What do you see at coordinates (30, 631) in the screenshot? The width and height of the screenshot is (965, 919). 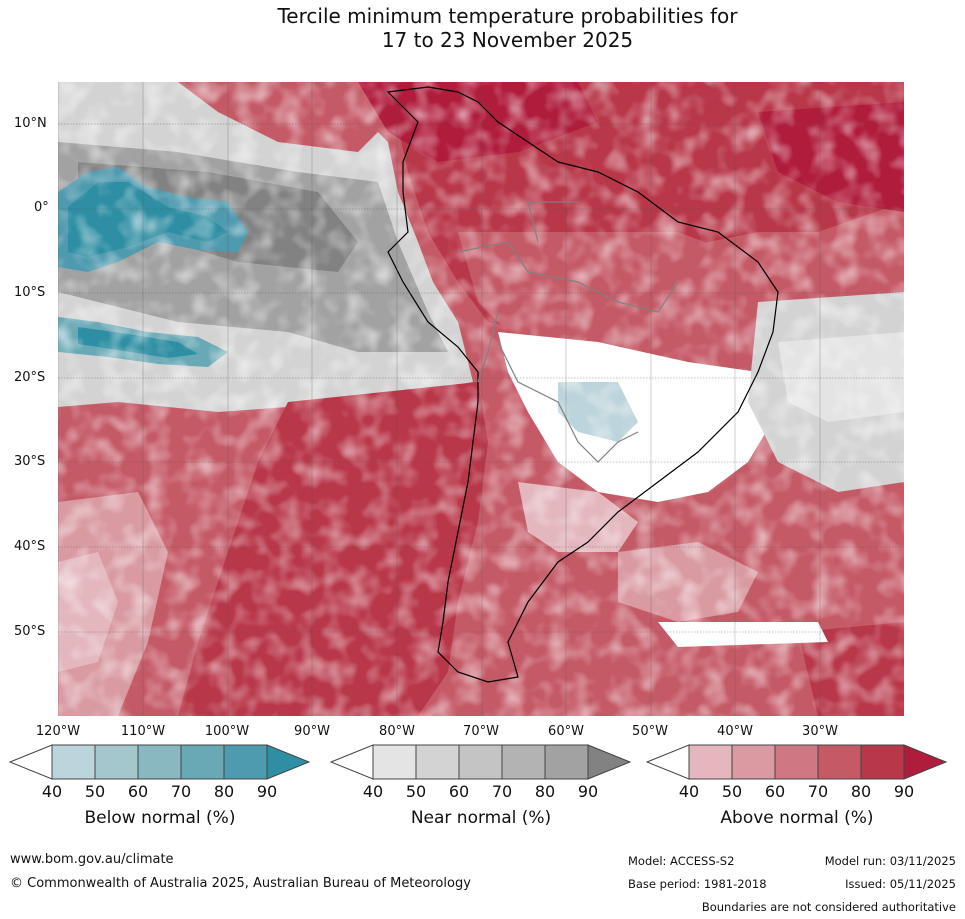 I see `lat-label-50s: 50°S` at bounding box center [30, 631].